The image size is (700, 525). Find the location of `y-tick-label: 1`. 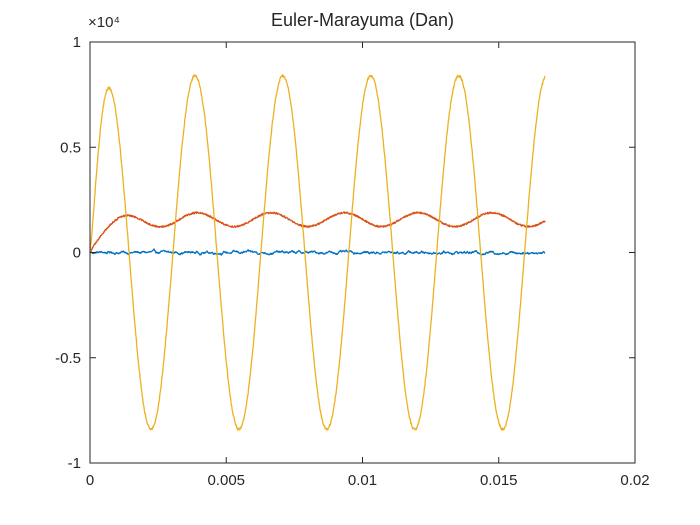

y-tick-label: 1 is located at coordinates (77, 42).